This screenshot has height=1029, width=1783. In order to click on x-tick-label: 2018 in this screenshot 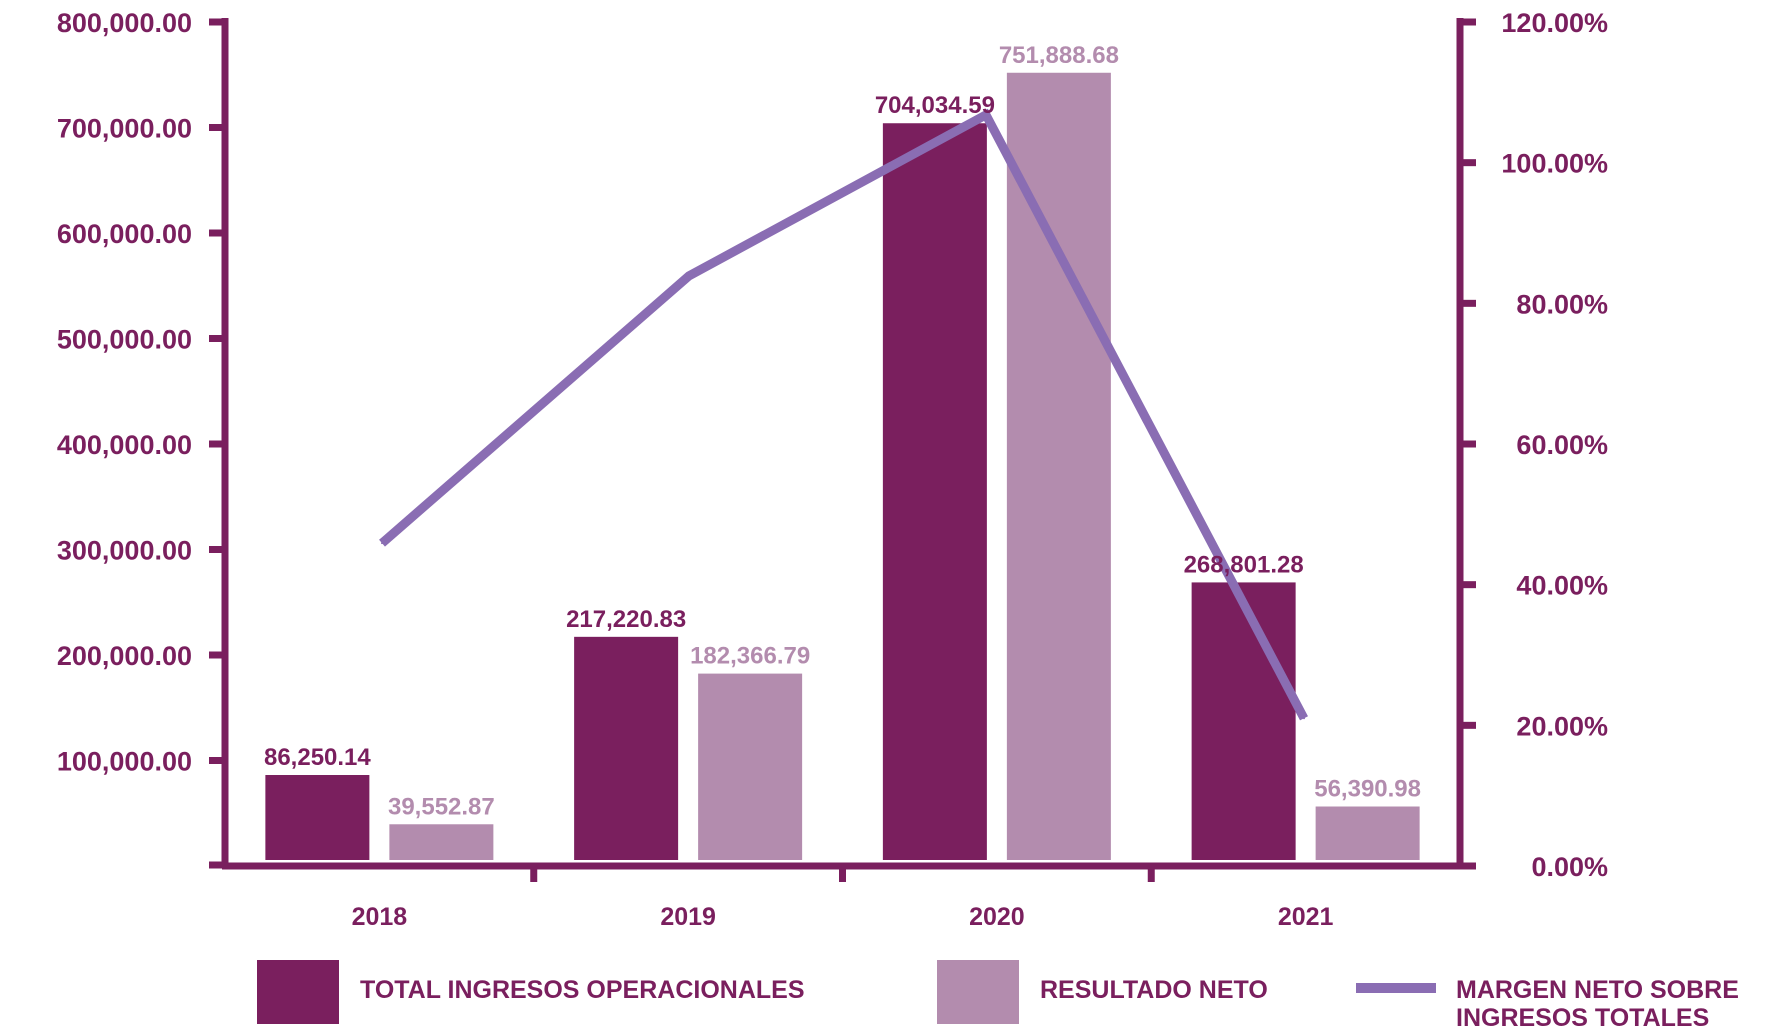, I will do `click(380, 917)`.